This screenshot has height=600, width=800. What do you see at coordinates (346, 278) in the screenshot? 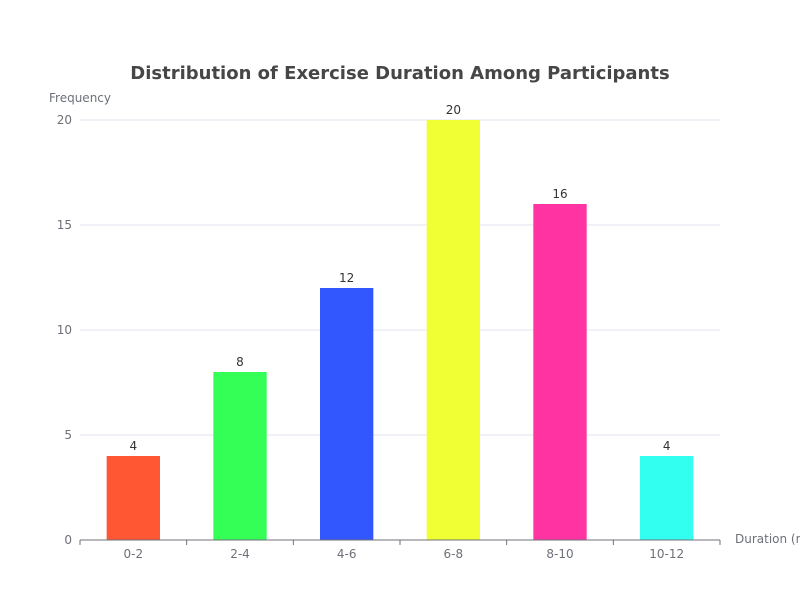
I see `data-label: 12` at bounding box center [346, 278].